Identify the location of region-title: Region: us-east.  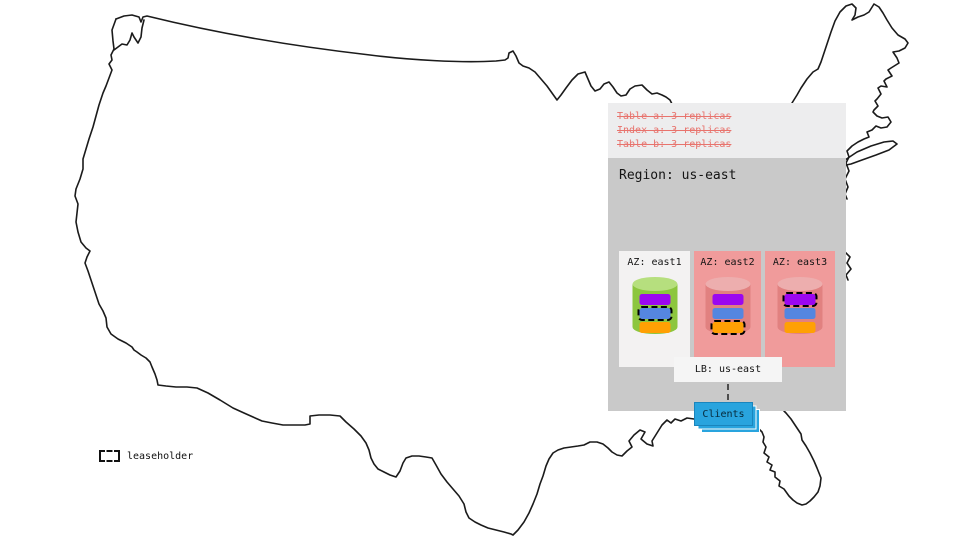
(678, 175).